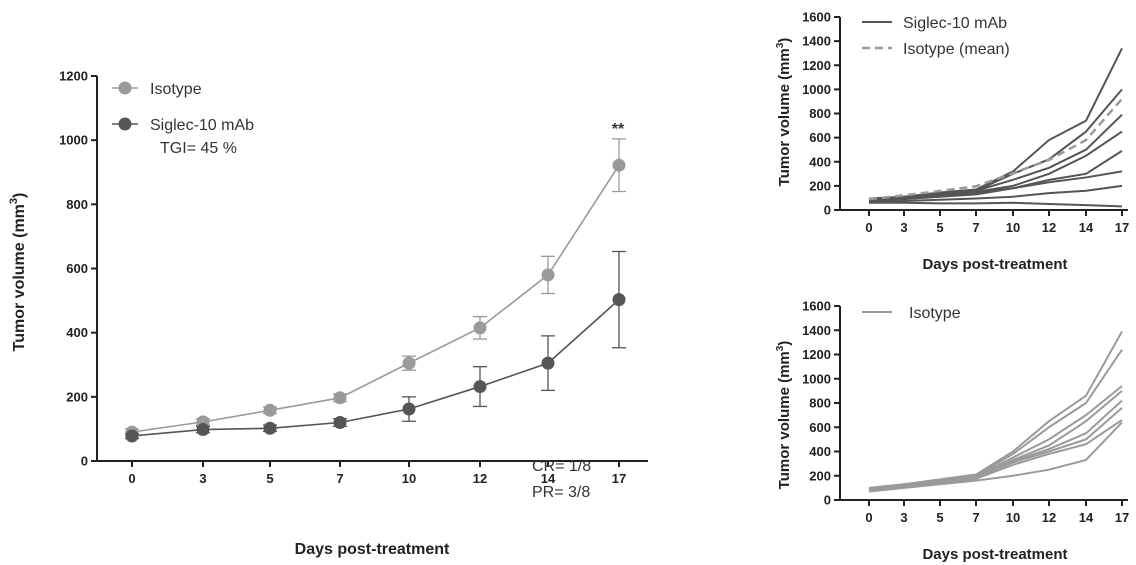 This screenshot has height=565, width=1136. What do you see at coordinates (561, 466) in the screenshot?
I see `cr-annotation: CR= 1/8` at bounding box center [561, 466].